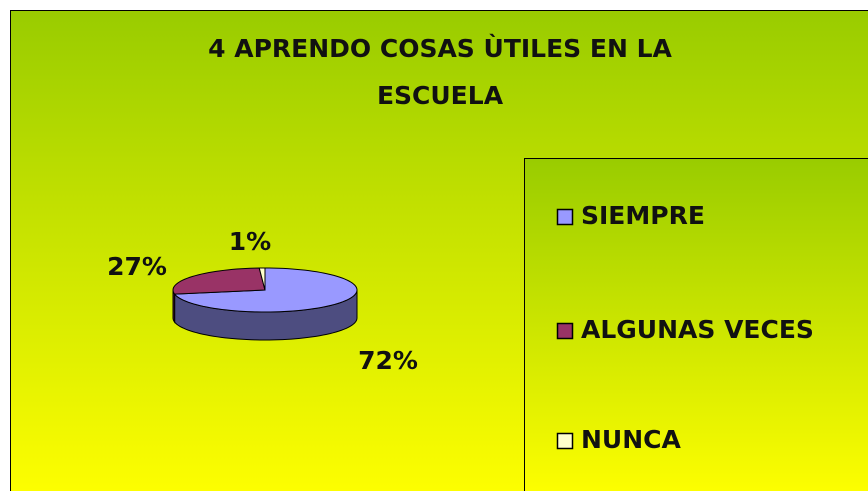 This screenshot has width=868, height=491. I want to click on legend-label: SIEMPRE, so click(643, 215).